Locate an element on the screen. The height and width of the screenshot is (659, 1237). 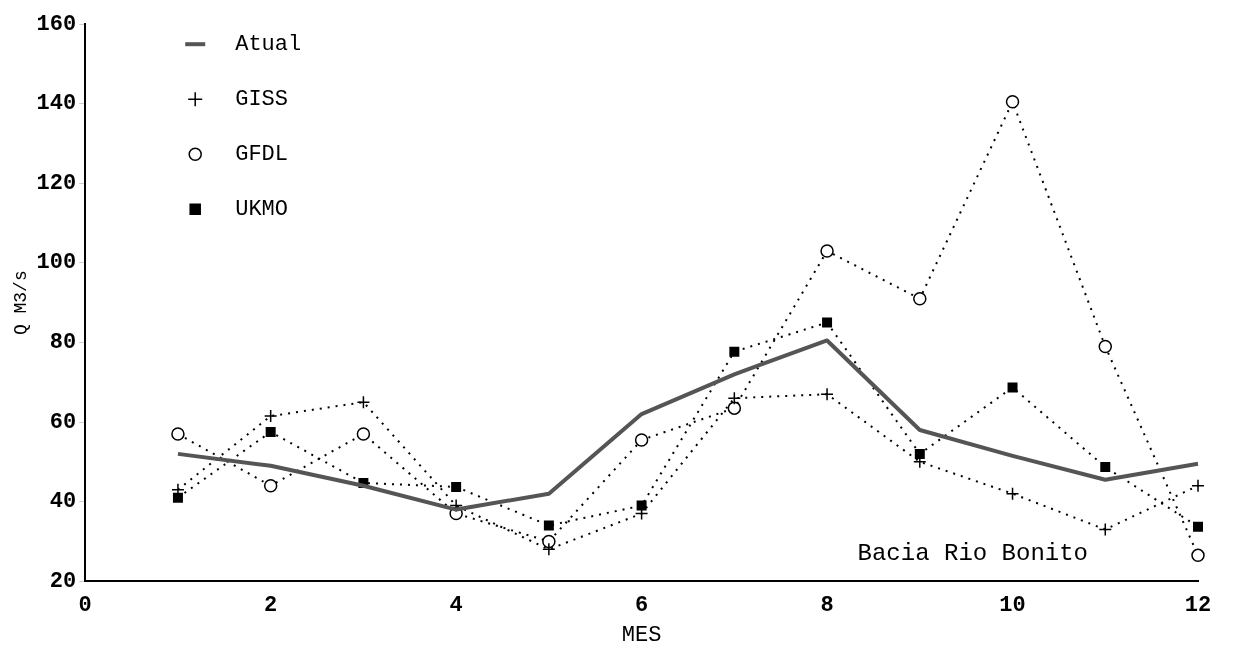
y-axis-title: Q M3/s is located at coordinates (20, 303).